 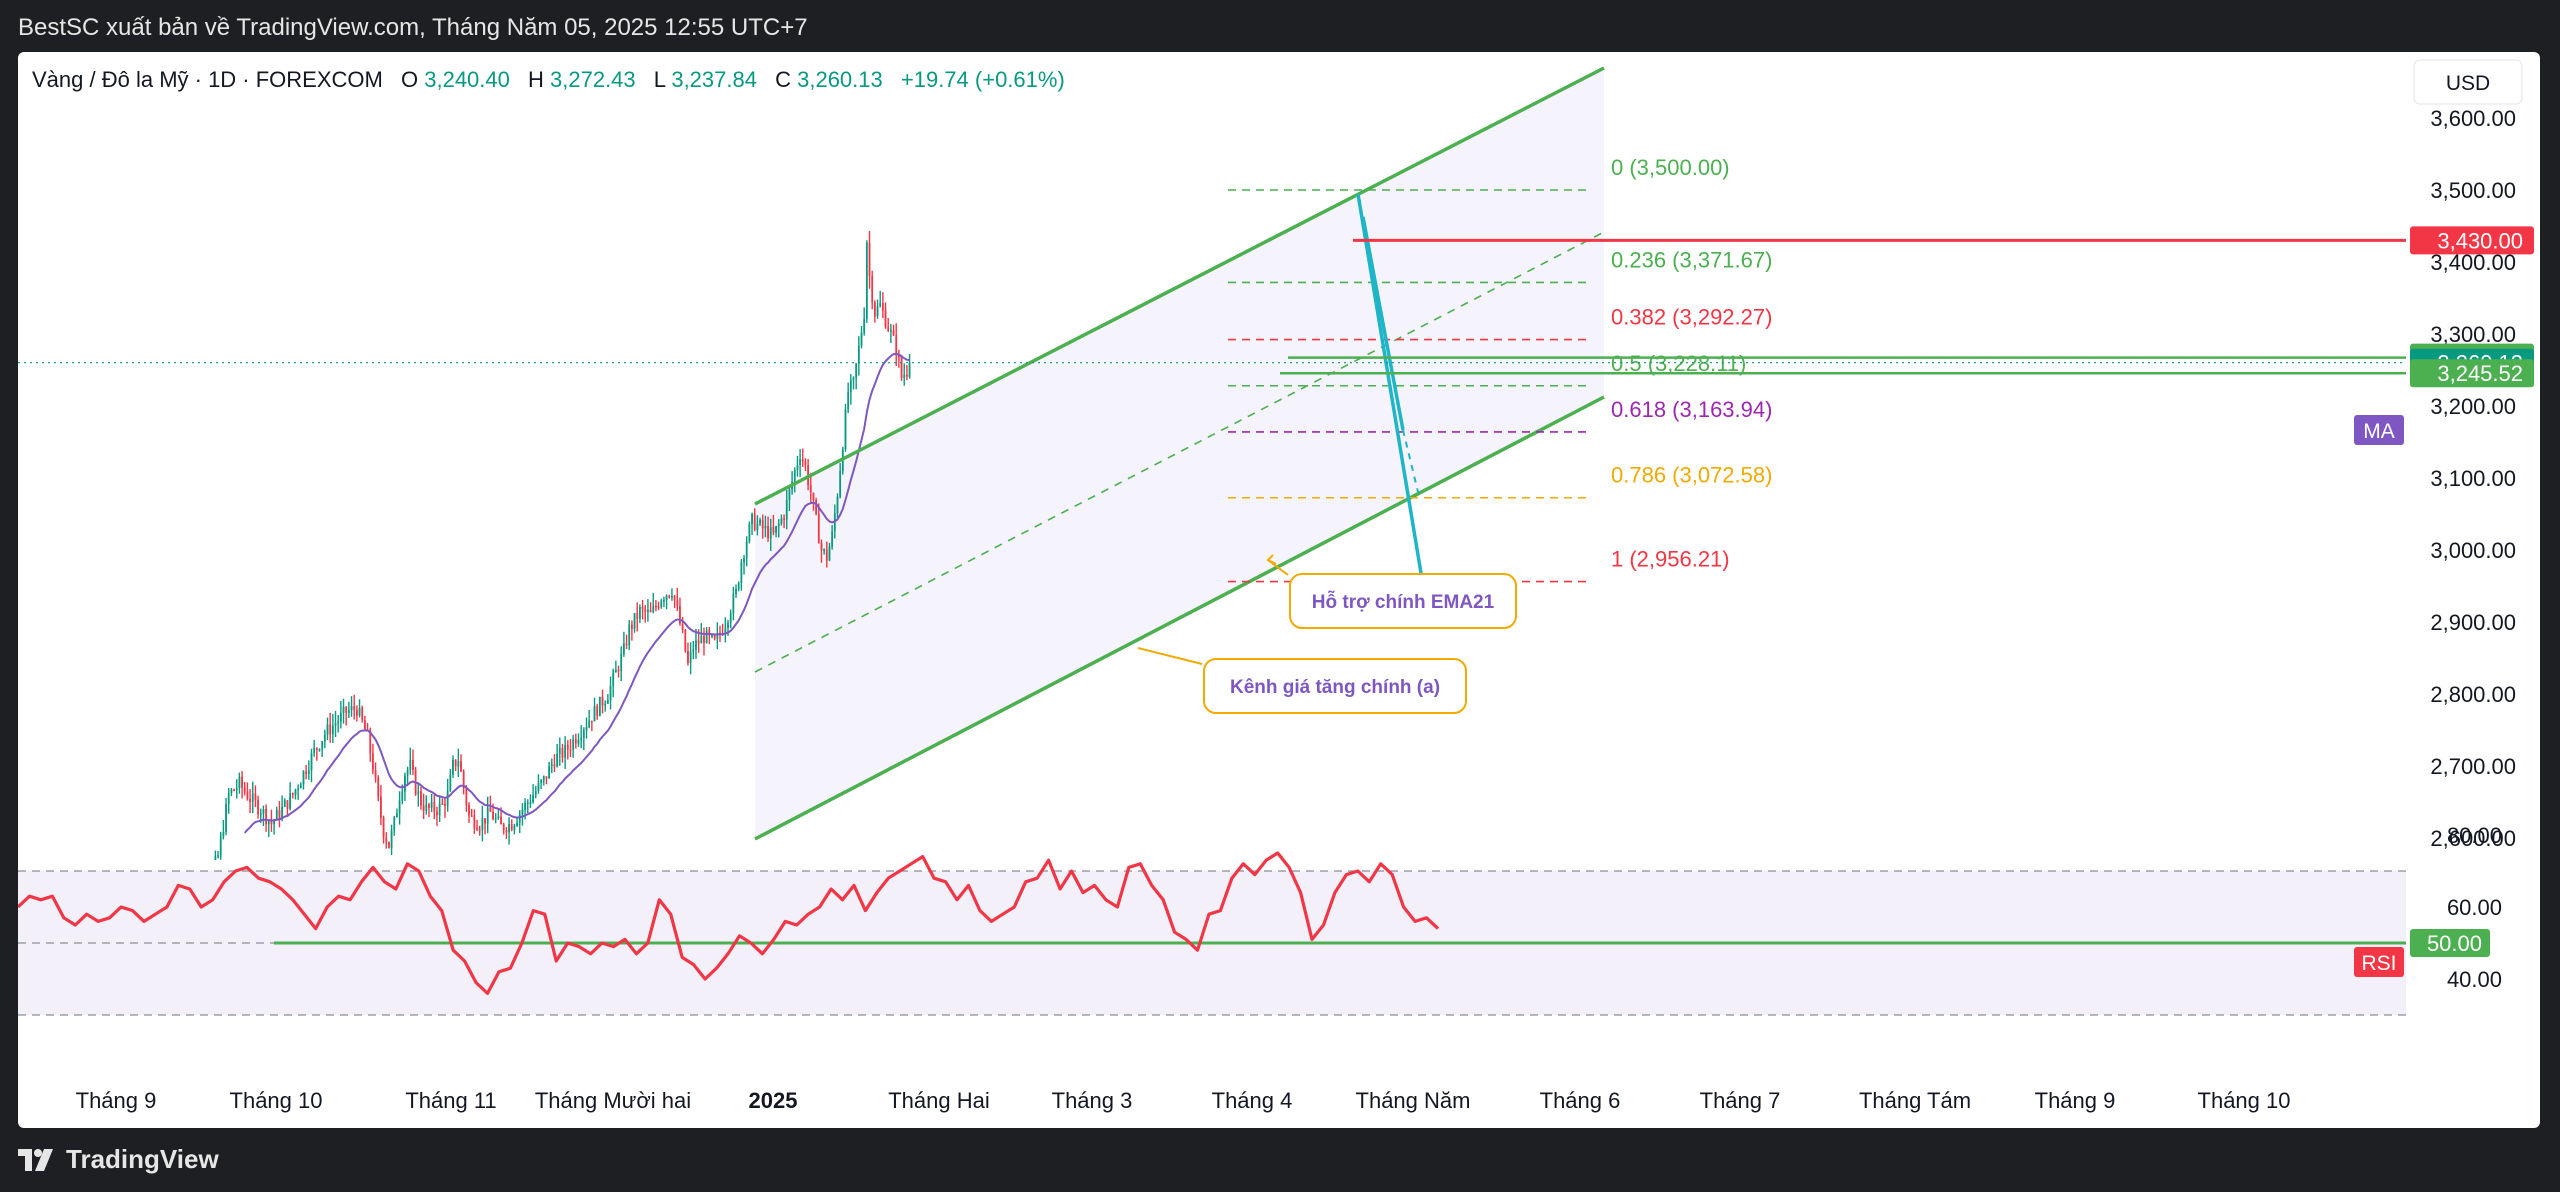 What do you see at coordinates (2472, 373) in the screenshot?
I see `price-axis-badge: 3,245.52` at bounding box center [2472, 373].